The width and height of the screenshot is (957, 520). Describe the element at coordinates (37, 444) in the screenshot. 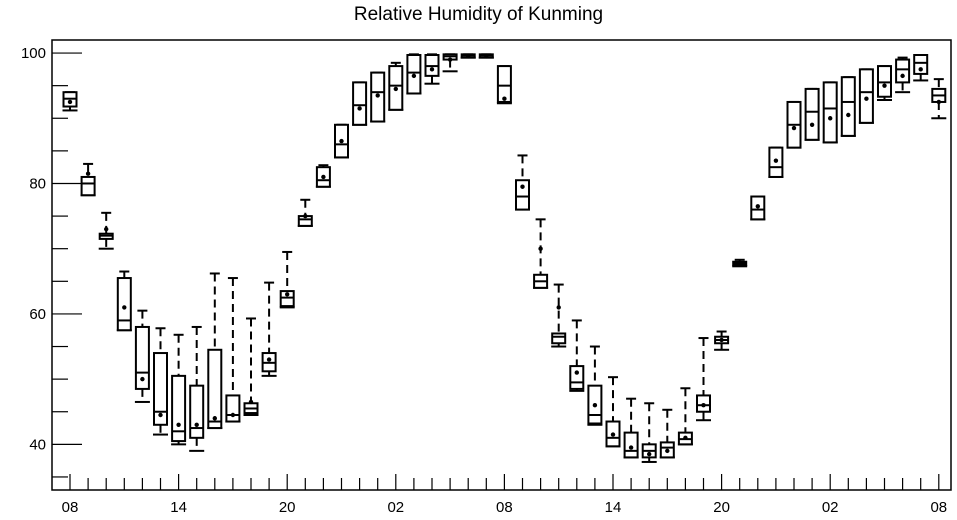

I see `y-tick-label: 40` at that location.